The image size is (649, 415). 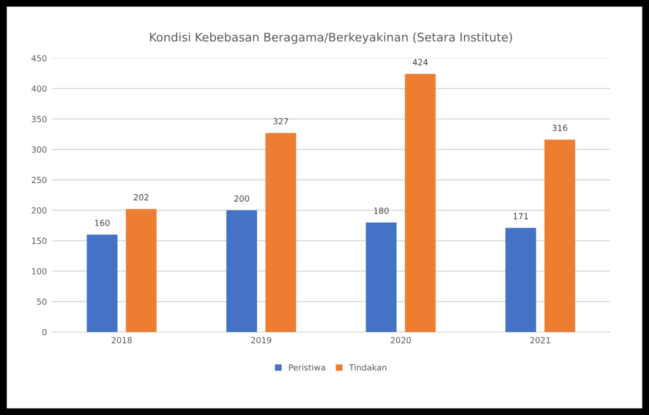 I want to click on legend-label: Tindakan, so click(x=367, y=367).